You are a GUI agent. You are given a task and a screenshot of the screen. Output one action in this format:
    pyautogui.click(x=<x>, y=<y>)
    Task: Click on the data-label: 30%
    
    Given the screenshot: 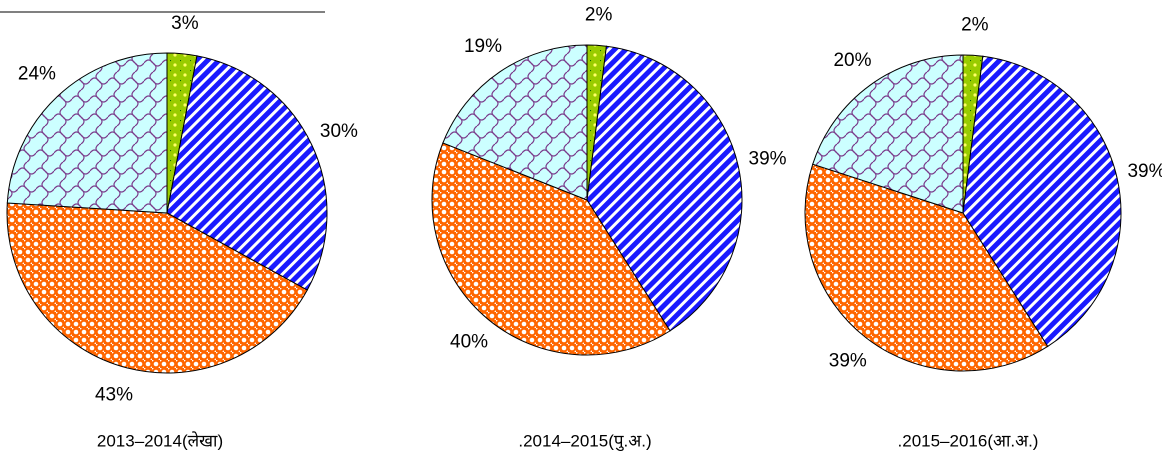 What is the action you would take?
    pyautogui.click(x=339, y=131)
    